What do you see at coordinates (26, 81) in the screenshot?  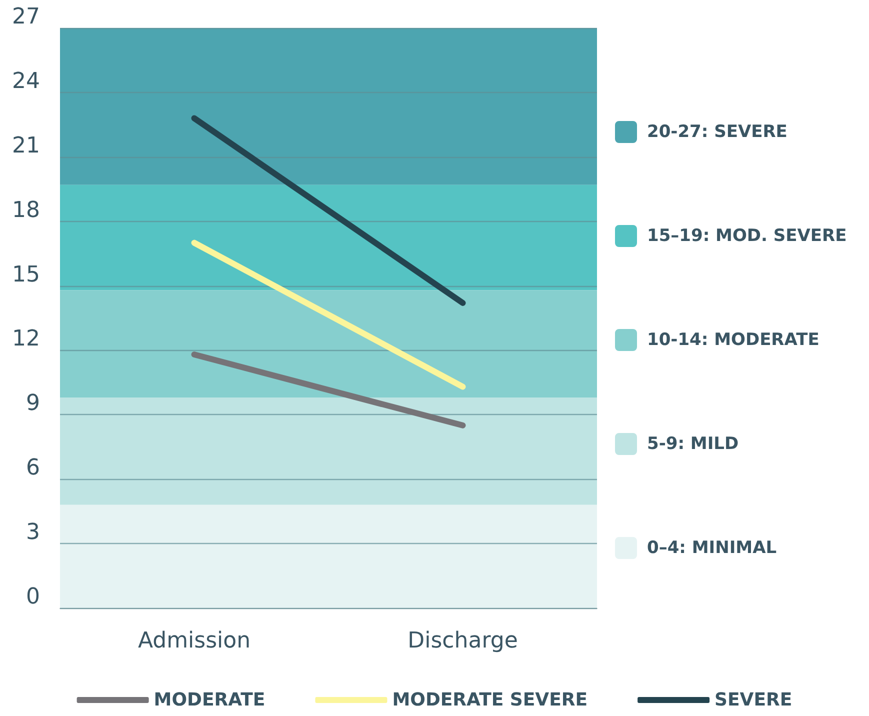 I see `y-tick-label: 24` at bounding box center [26, 81].